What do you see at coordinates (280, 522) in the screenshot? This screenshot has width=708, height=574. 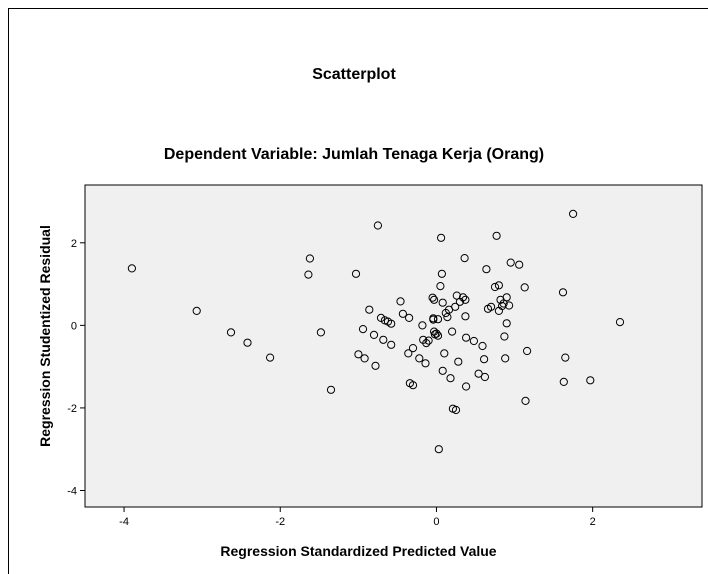 I see `x-tick-label: -2` at bounding box center [280, 522].